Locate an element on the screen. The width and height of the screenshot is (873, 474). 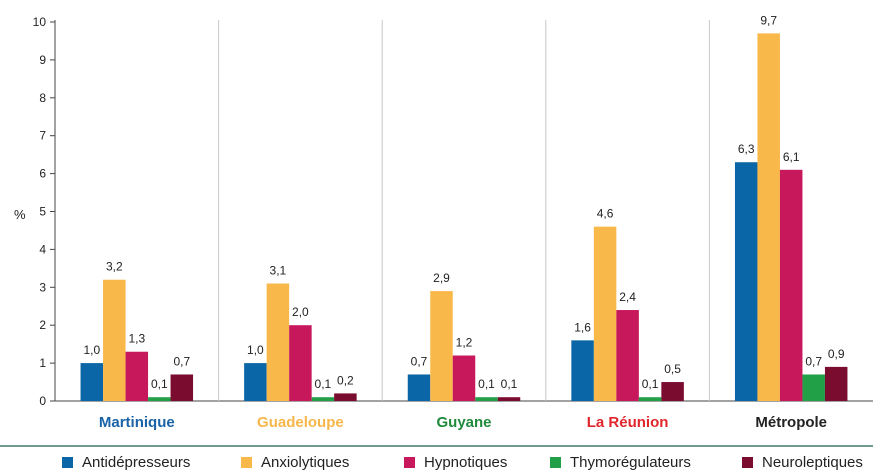
y-tick-label: 7 is located at coordinates (42, 136).